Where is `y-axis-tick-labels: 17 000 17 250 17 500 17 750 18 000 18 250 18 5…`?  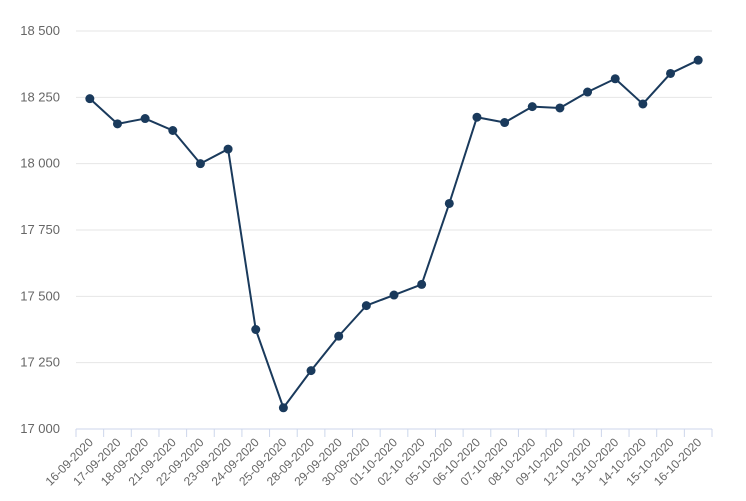
y-axis-tick-labels: 17 000 17 250 17 500 17 750 18 000 18 250 18 5… is located at coordinates (40, 229).